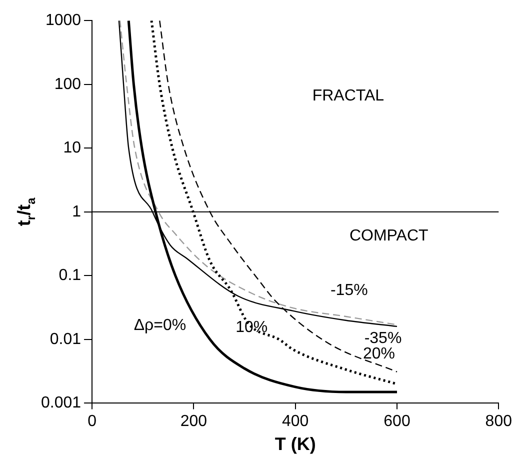 The image size is (523, 464). Describe the element at coordinates (92, 421) in the screenshot. I see `x-tick-label: 0` at that location.